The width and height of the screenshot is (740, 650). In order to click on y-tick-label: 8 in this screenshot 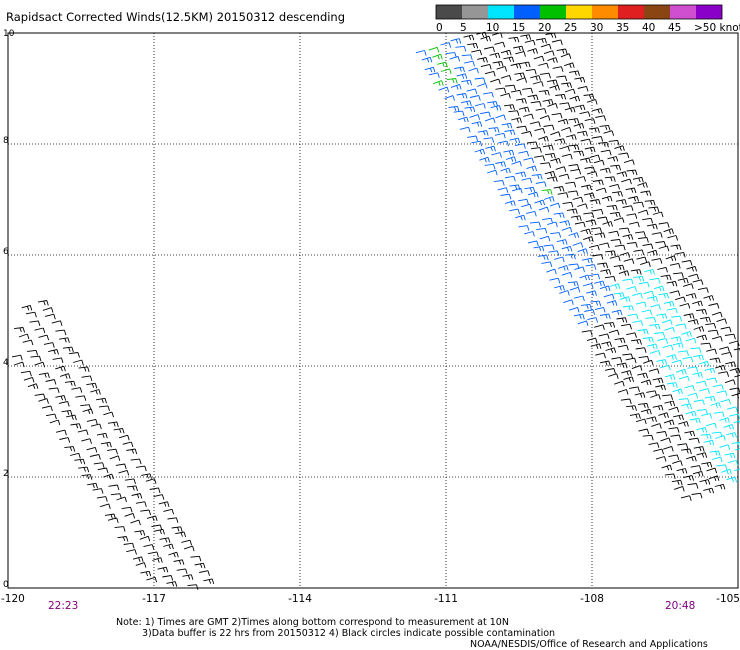, I will do `click(6, 141)`.